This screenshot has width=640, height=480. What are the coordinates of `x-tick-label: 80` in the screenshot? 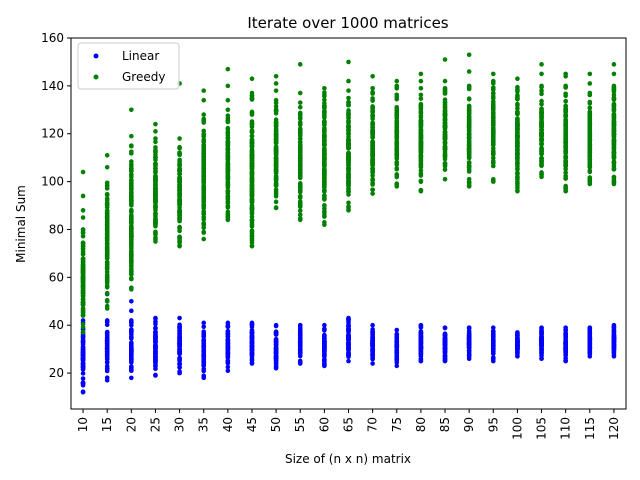 It's located at (421, 424).